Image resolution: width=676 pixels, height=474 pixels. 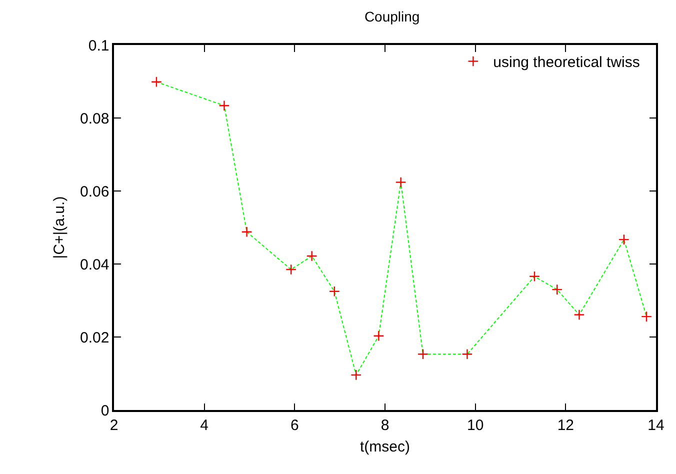 What do you see at coordinates (95, 191) in the screenshot?
I see `y-tick-label: 0.06` at bounding box center [95, 191].